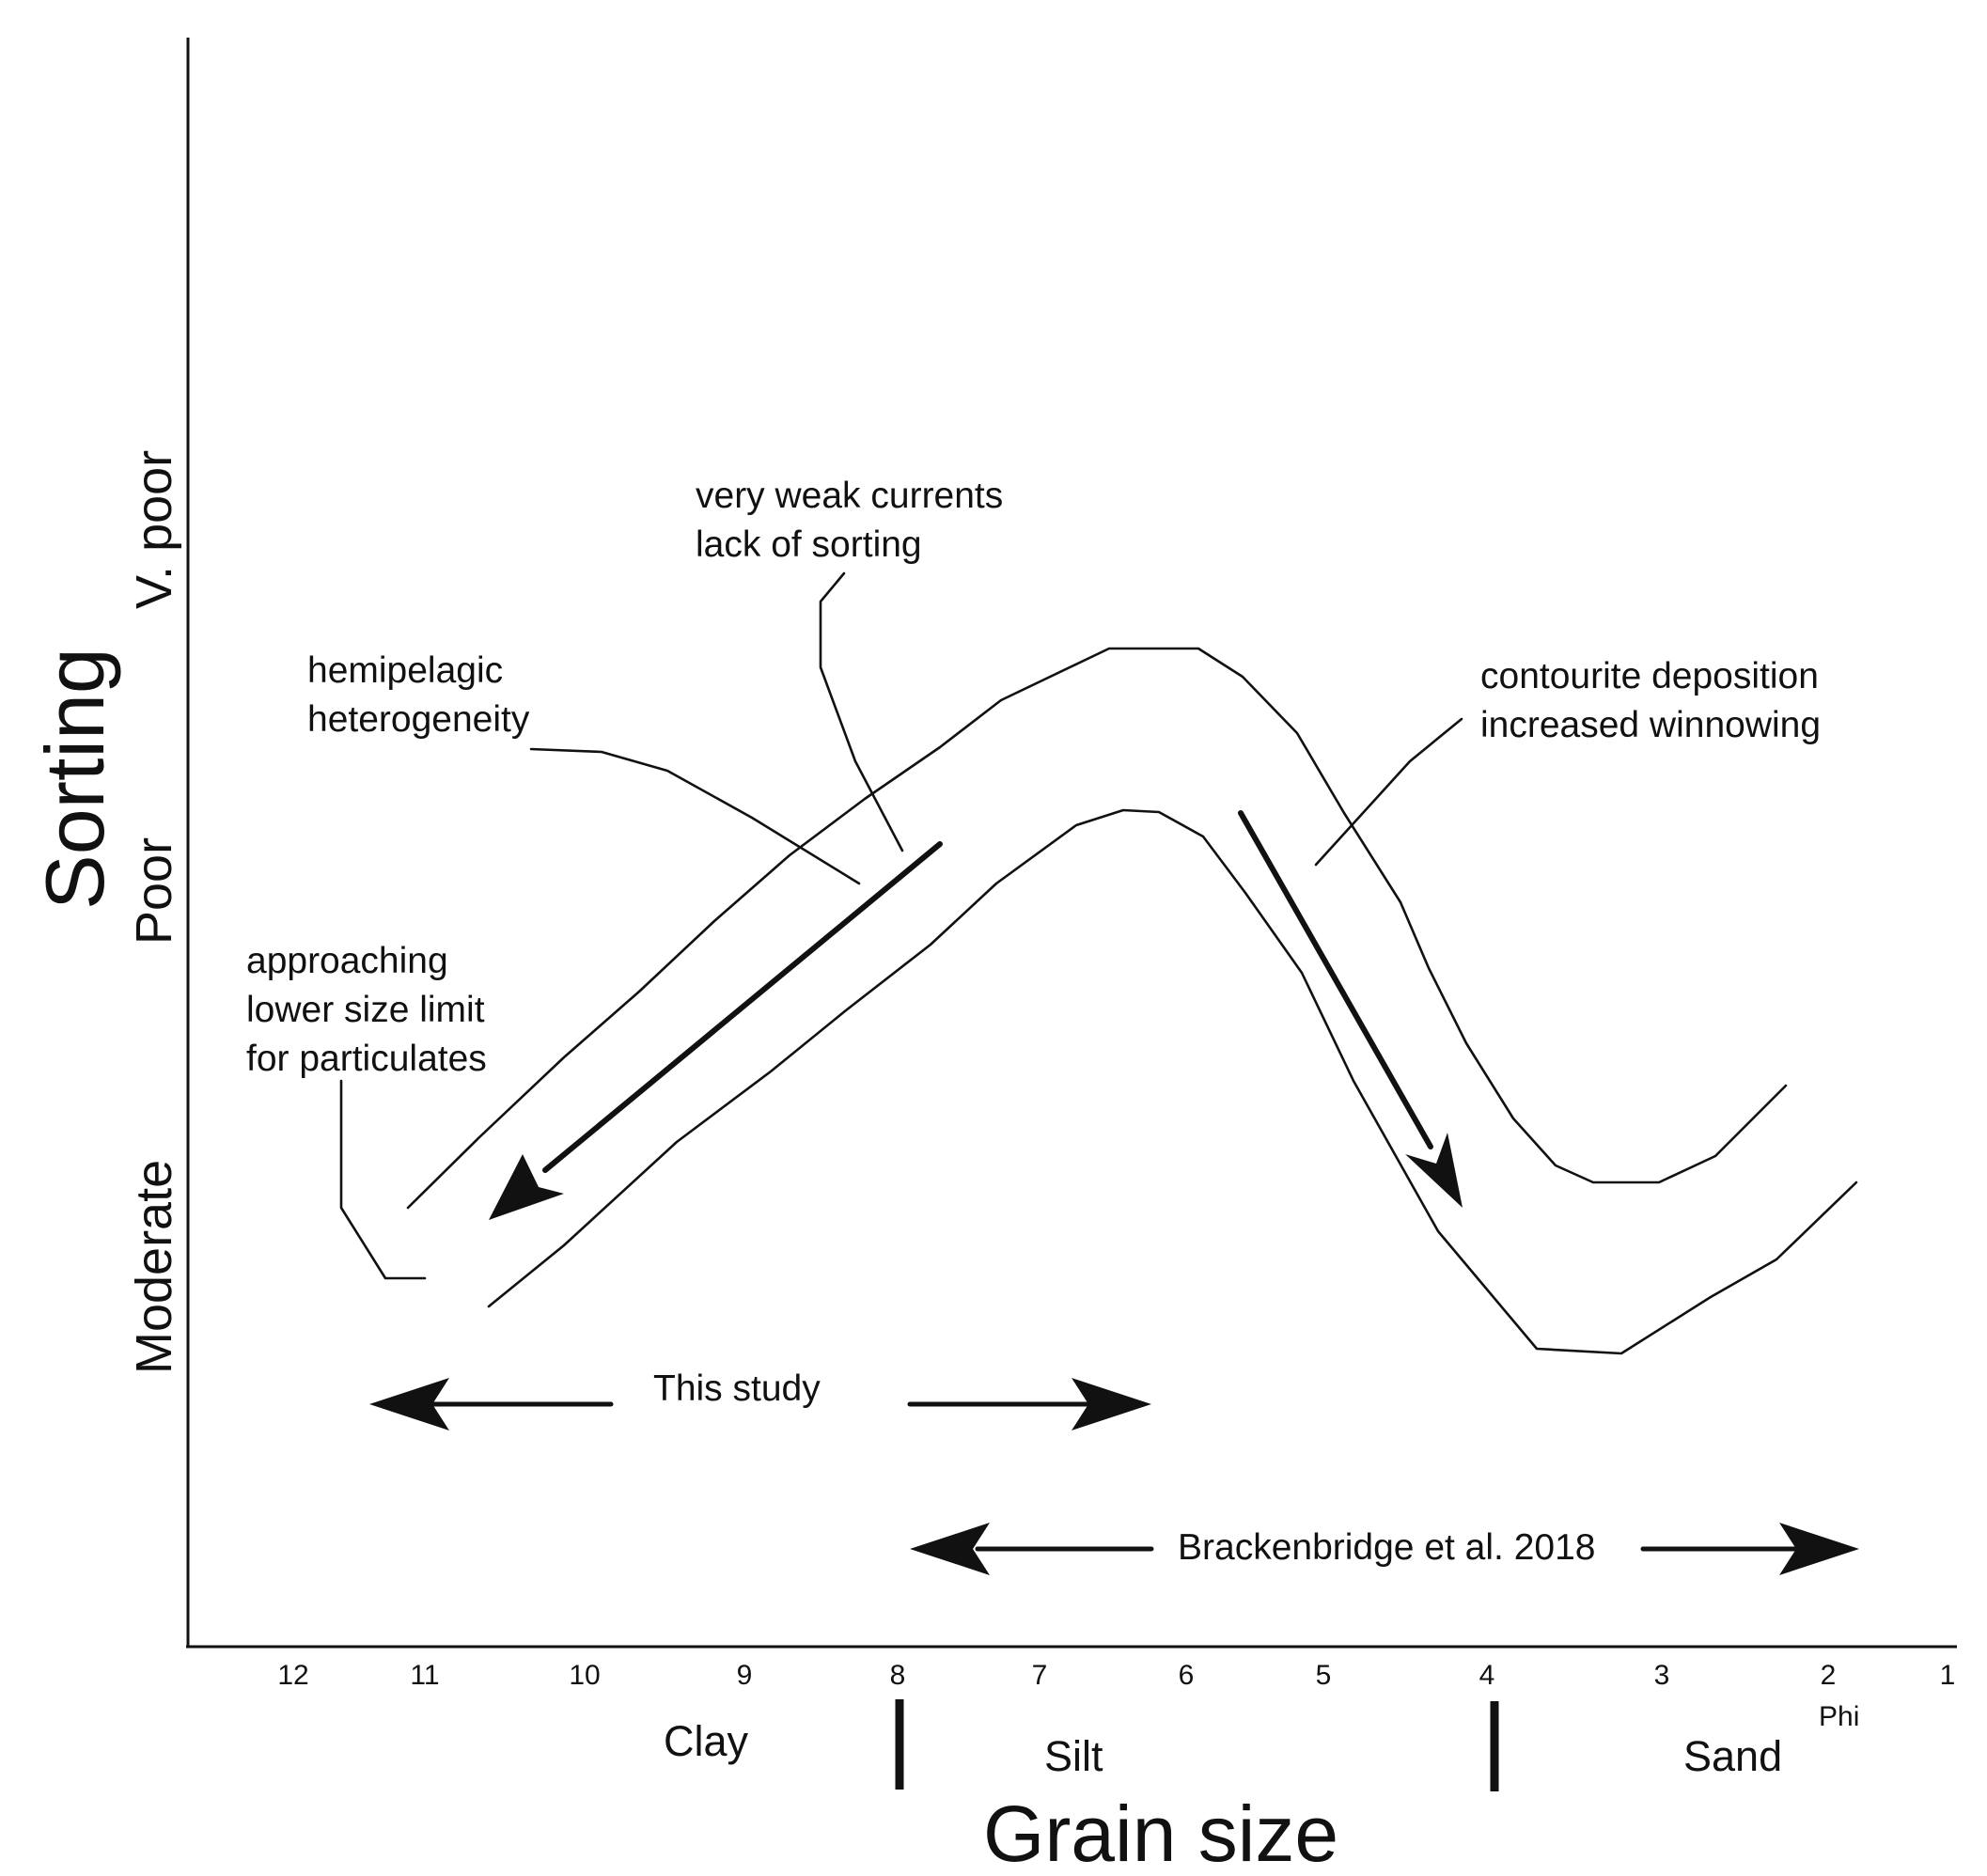 Image resolution: width=1987 pixels, height=1876 pixels. Describe the element at coordinates (74, 779) in the screenshot. I see `y-axis-title: Sorting` at that location.